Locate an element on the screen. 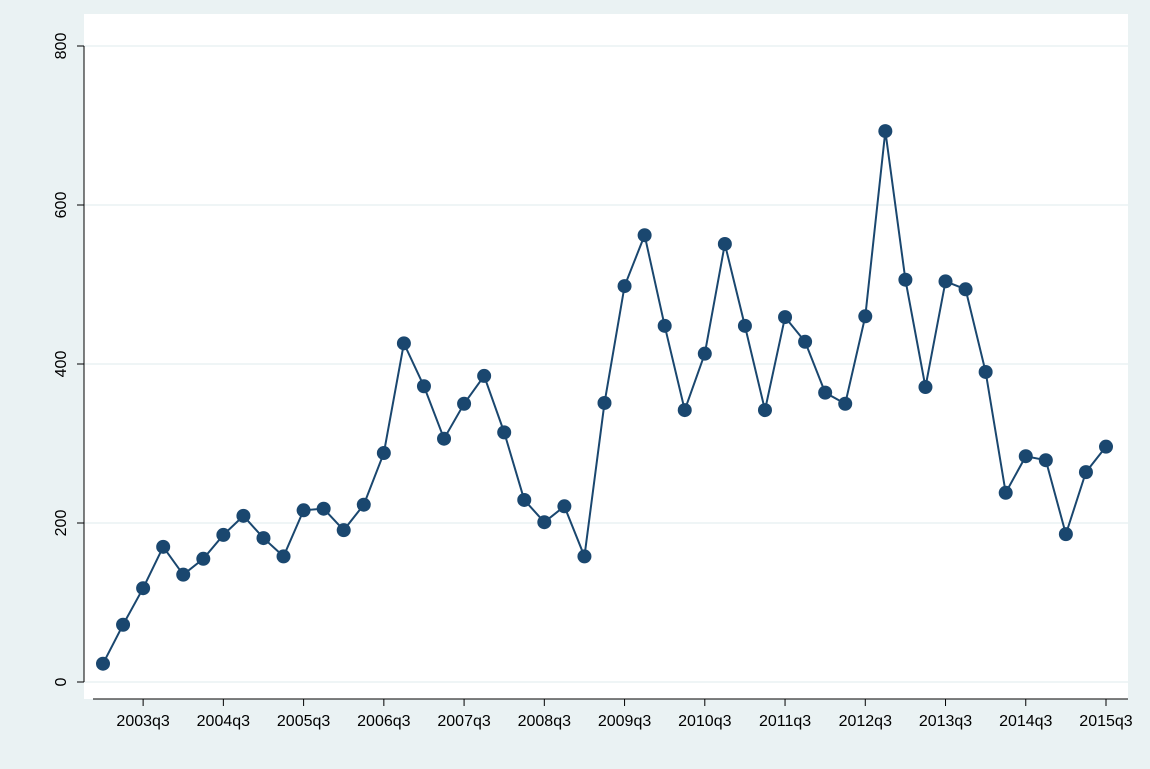 The width and height of the screenshot is (1150, 769). x-tick-label: 2005q3 is located at coordinates (303, 721).